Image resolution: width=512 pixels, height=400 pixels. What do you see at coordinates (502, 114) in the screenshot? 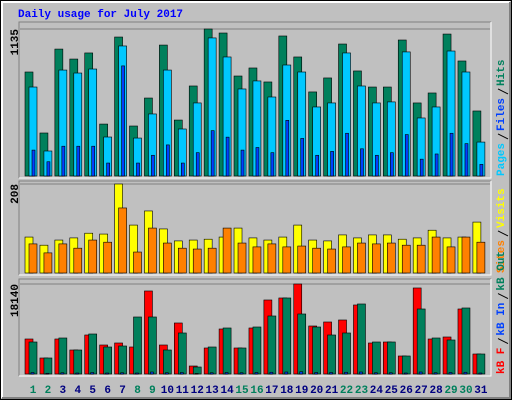
I see `legend-label: Files` at bounding box center [502, 114].